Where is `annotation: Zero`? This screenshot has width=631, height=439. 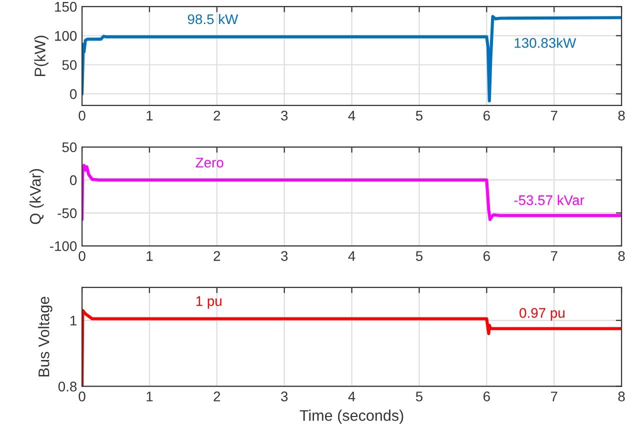 annotation: Zero is located at coordinates (210, 163).